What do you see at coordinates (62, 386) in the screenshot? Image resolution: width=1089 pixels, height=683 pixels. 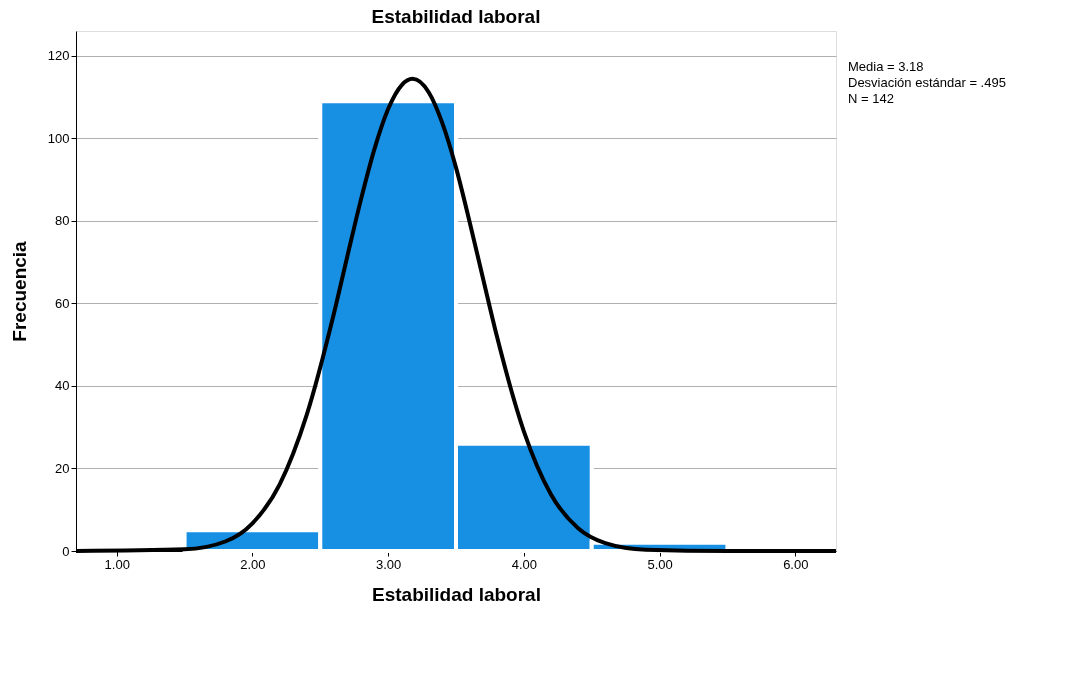 I see `y-tick-label: 40` at bounding box center [62, 386].